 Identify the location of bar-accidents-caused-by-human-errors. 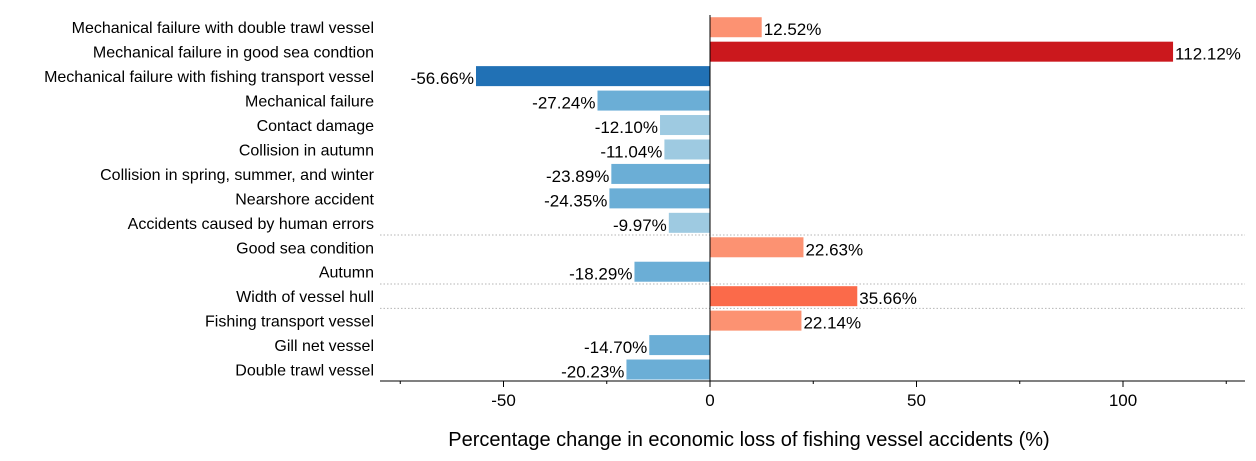
(689, 222).